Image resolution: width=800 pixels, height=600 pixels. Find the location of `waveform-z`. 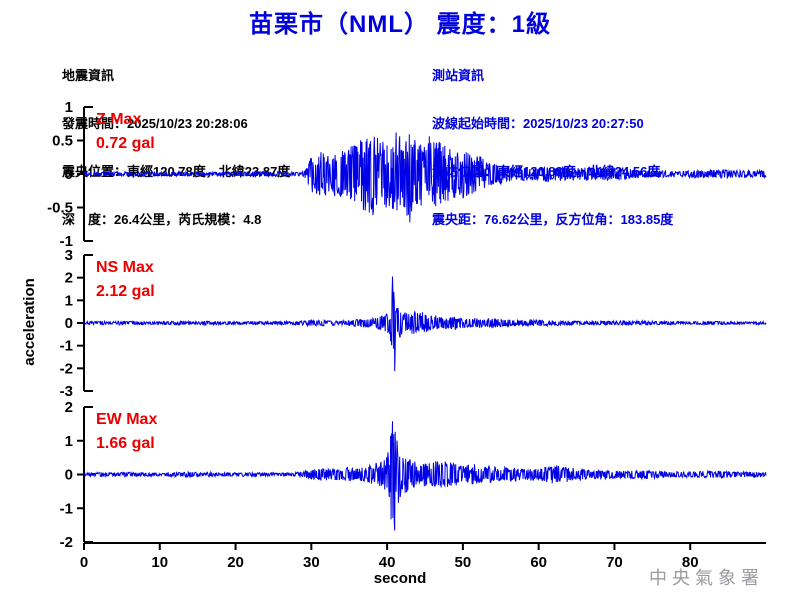

waveform-z is located at coordinates (425, 177).